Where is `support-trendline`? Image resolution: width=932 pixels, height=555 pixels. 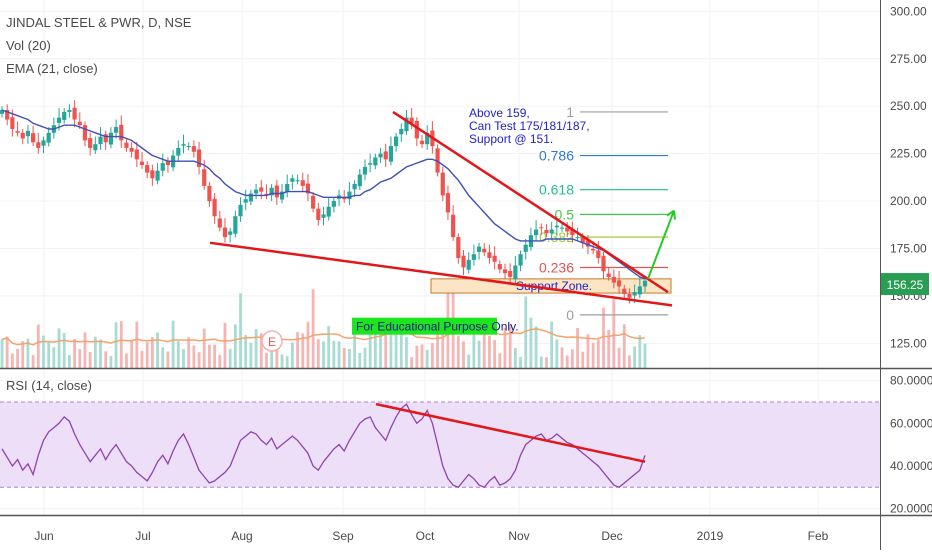 support-trendline is located at coordinates (441, 274).